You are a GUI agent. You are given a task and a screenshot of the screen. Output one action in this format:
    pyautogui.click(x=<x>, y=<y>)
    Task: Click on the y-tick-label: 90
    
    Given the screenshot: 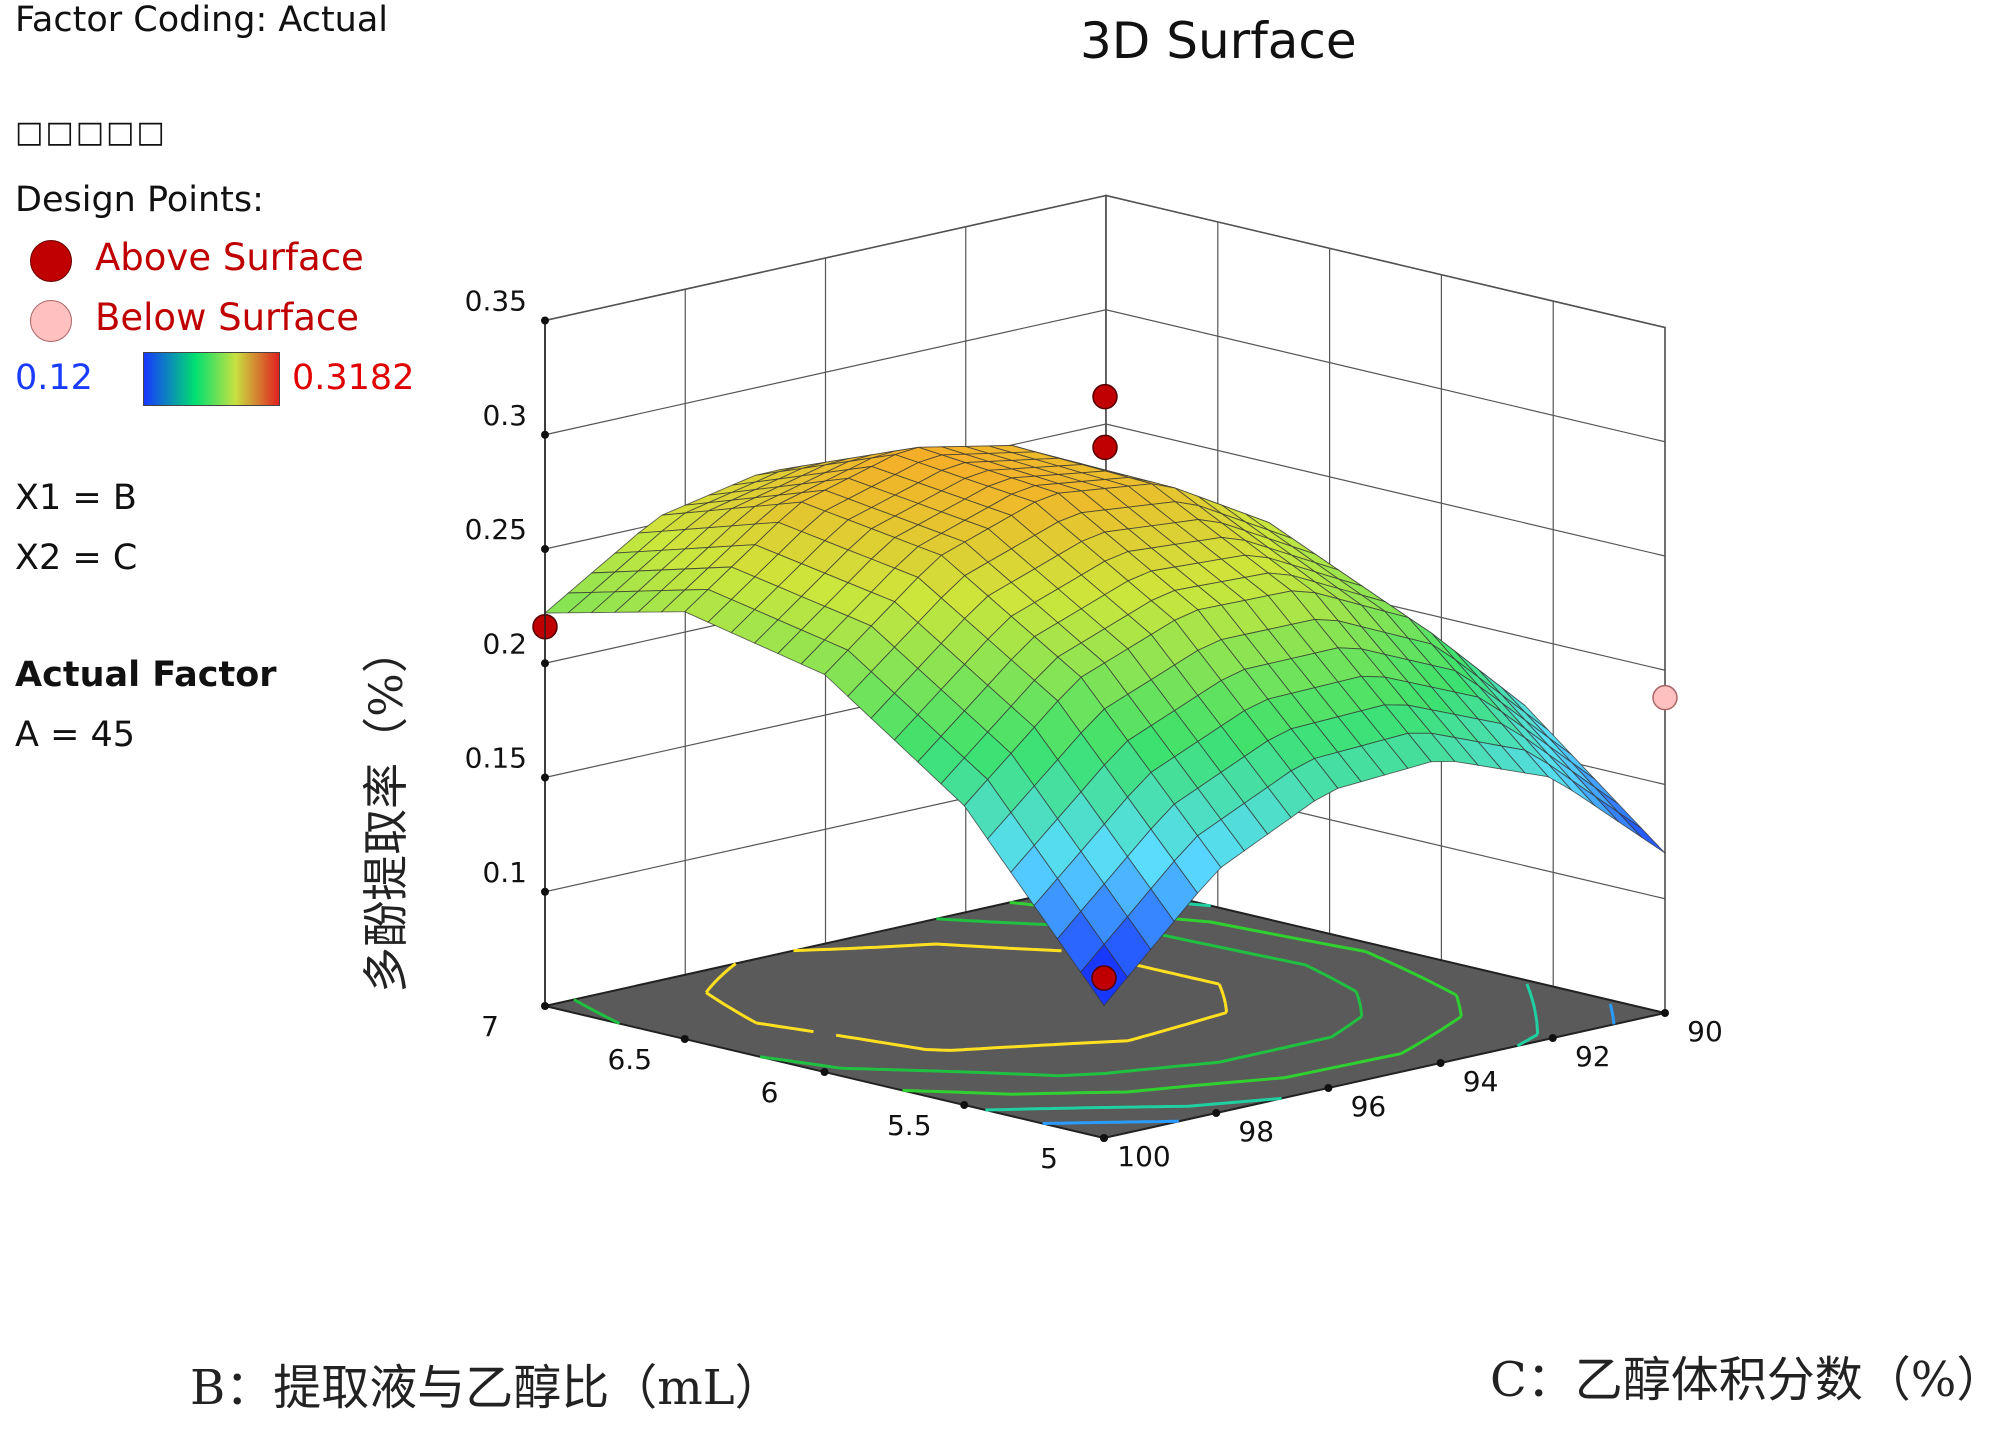 What is the action you would take?
    pyautogui.click(x=1705, y=1031)
    